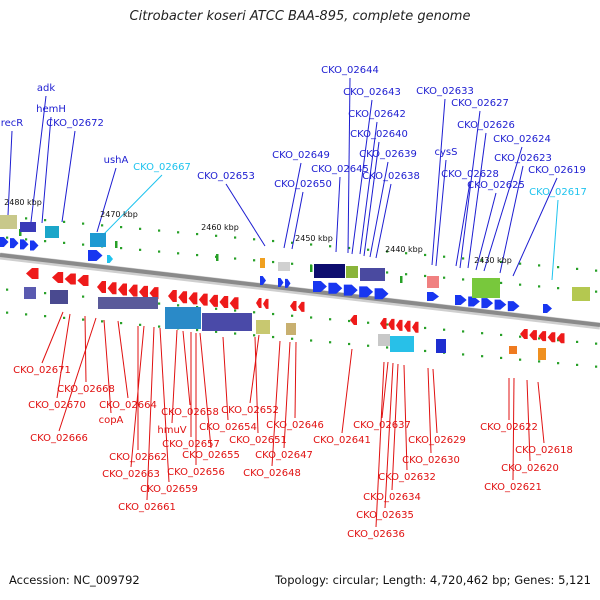 The height and width of the screenshot is (600, 600). What do you see at coordinates (162, 167) in the screenshot?
I see `upper-gene-label: CKO_02667` at bounding box center [162, 167].